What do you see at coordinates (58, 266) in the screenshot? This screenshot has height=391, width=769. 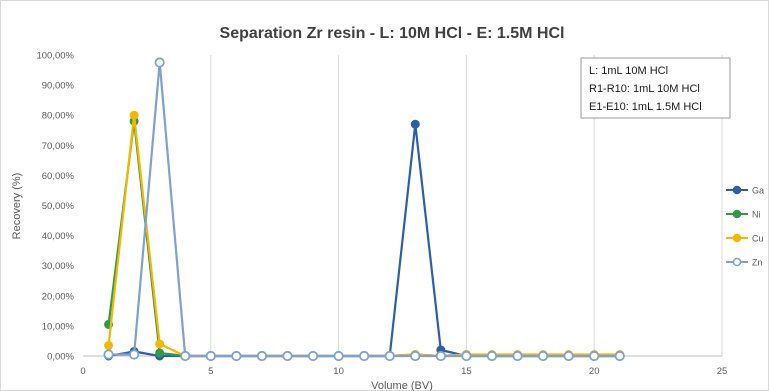 I see `y-tick-label: 30,00%` at bounding box center [58, 266].